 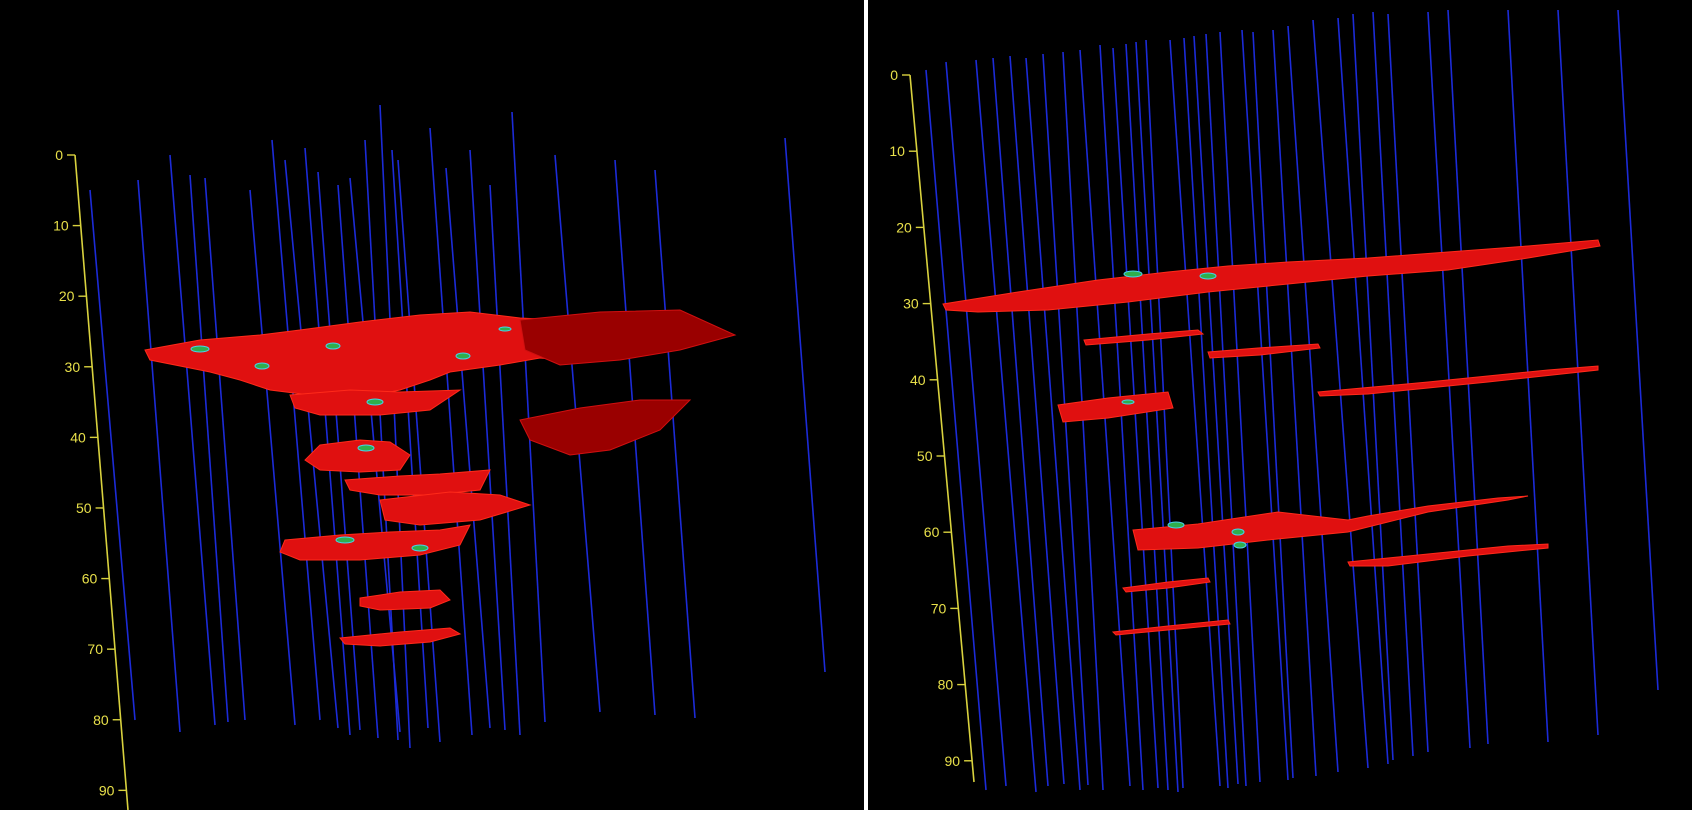 What do you see at coordinates (101, 720) in the screenshot?
I see `tick-label: 80` at bounding box center [101, 720].